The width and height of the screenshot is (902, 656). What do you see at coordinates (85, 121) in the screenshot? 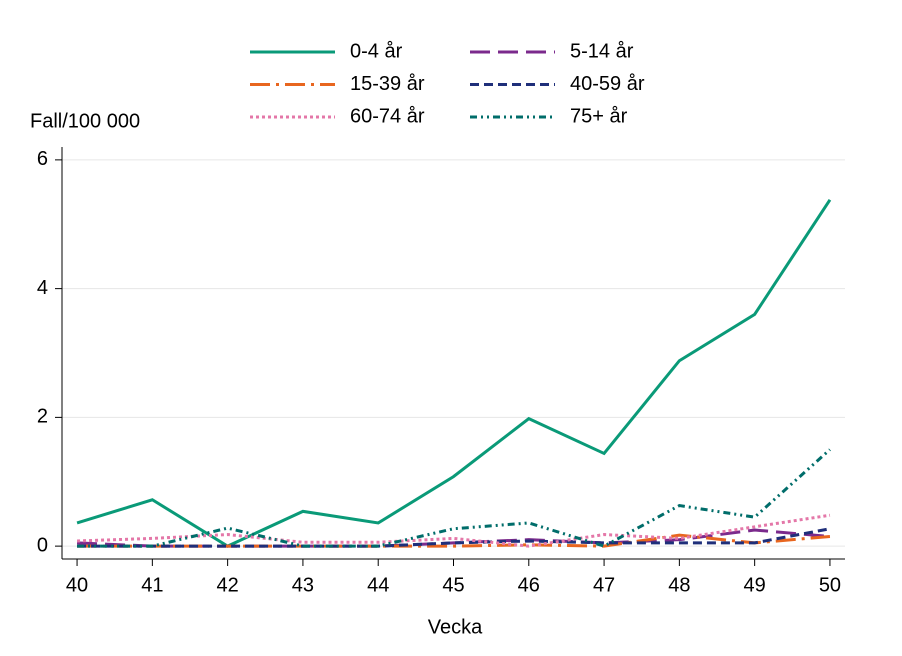
I see `y-axis-label: Fall/100 000` at bounding box center [85, 121].